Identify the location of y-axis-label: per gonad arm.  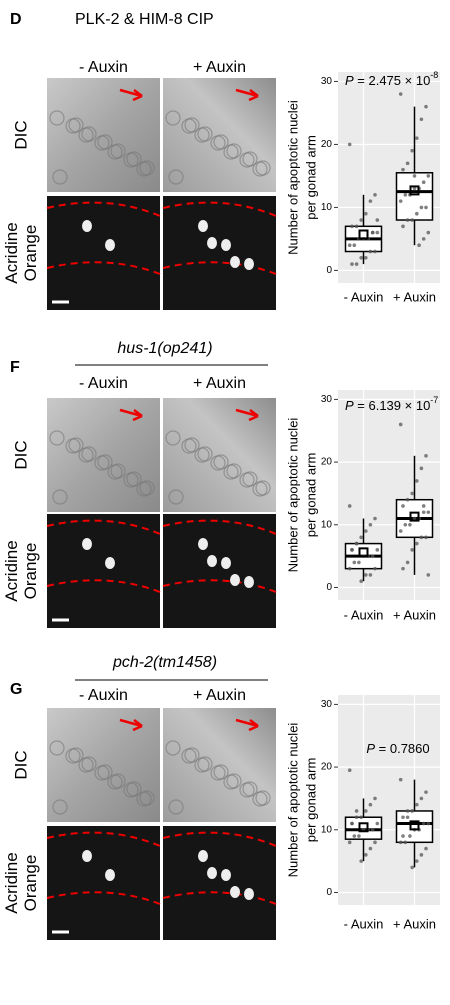
(310, 177).